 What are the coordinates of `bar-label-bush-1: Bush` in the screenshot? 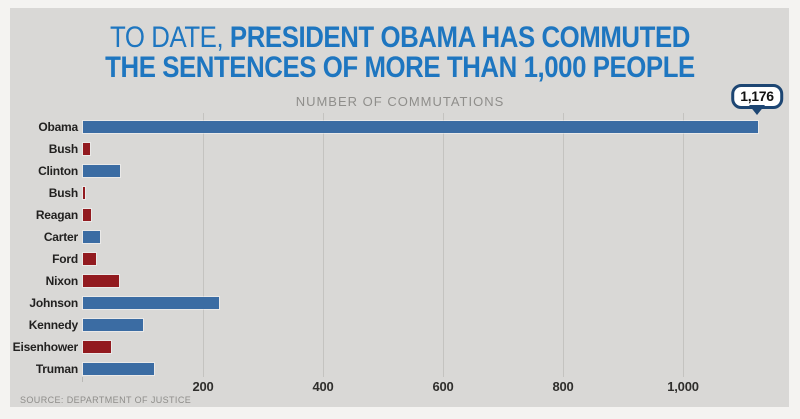 It's located at (63, 149).